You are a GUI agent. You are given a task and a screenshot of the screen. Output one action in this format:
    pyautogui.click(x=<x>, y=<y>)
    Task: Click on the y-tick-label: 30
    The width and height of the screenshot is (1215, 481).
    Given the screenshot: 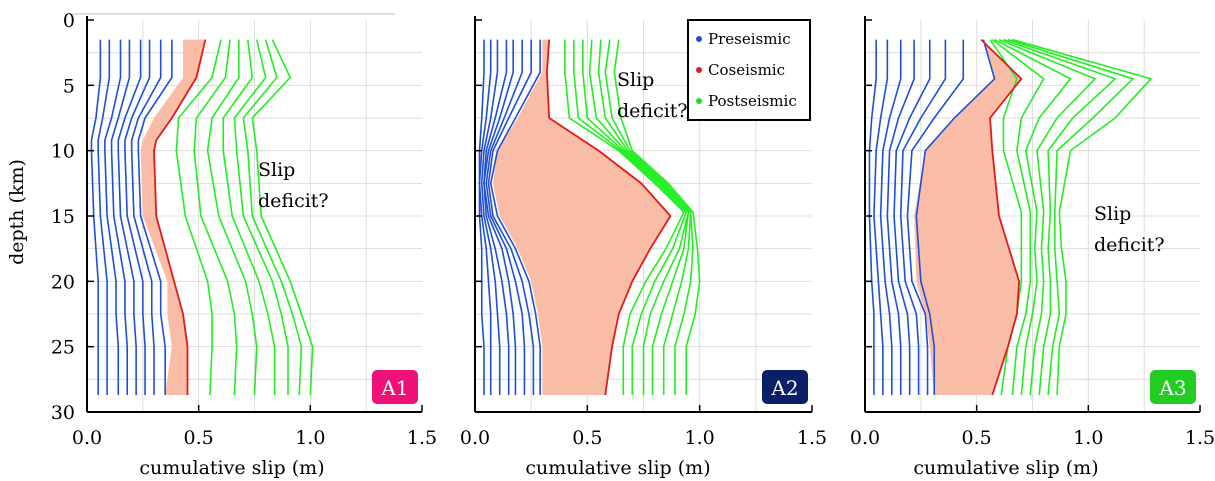 What is the action you would take?
    pyautogui.click(x=63, y=413)
    